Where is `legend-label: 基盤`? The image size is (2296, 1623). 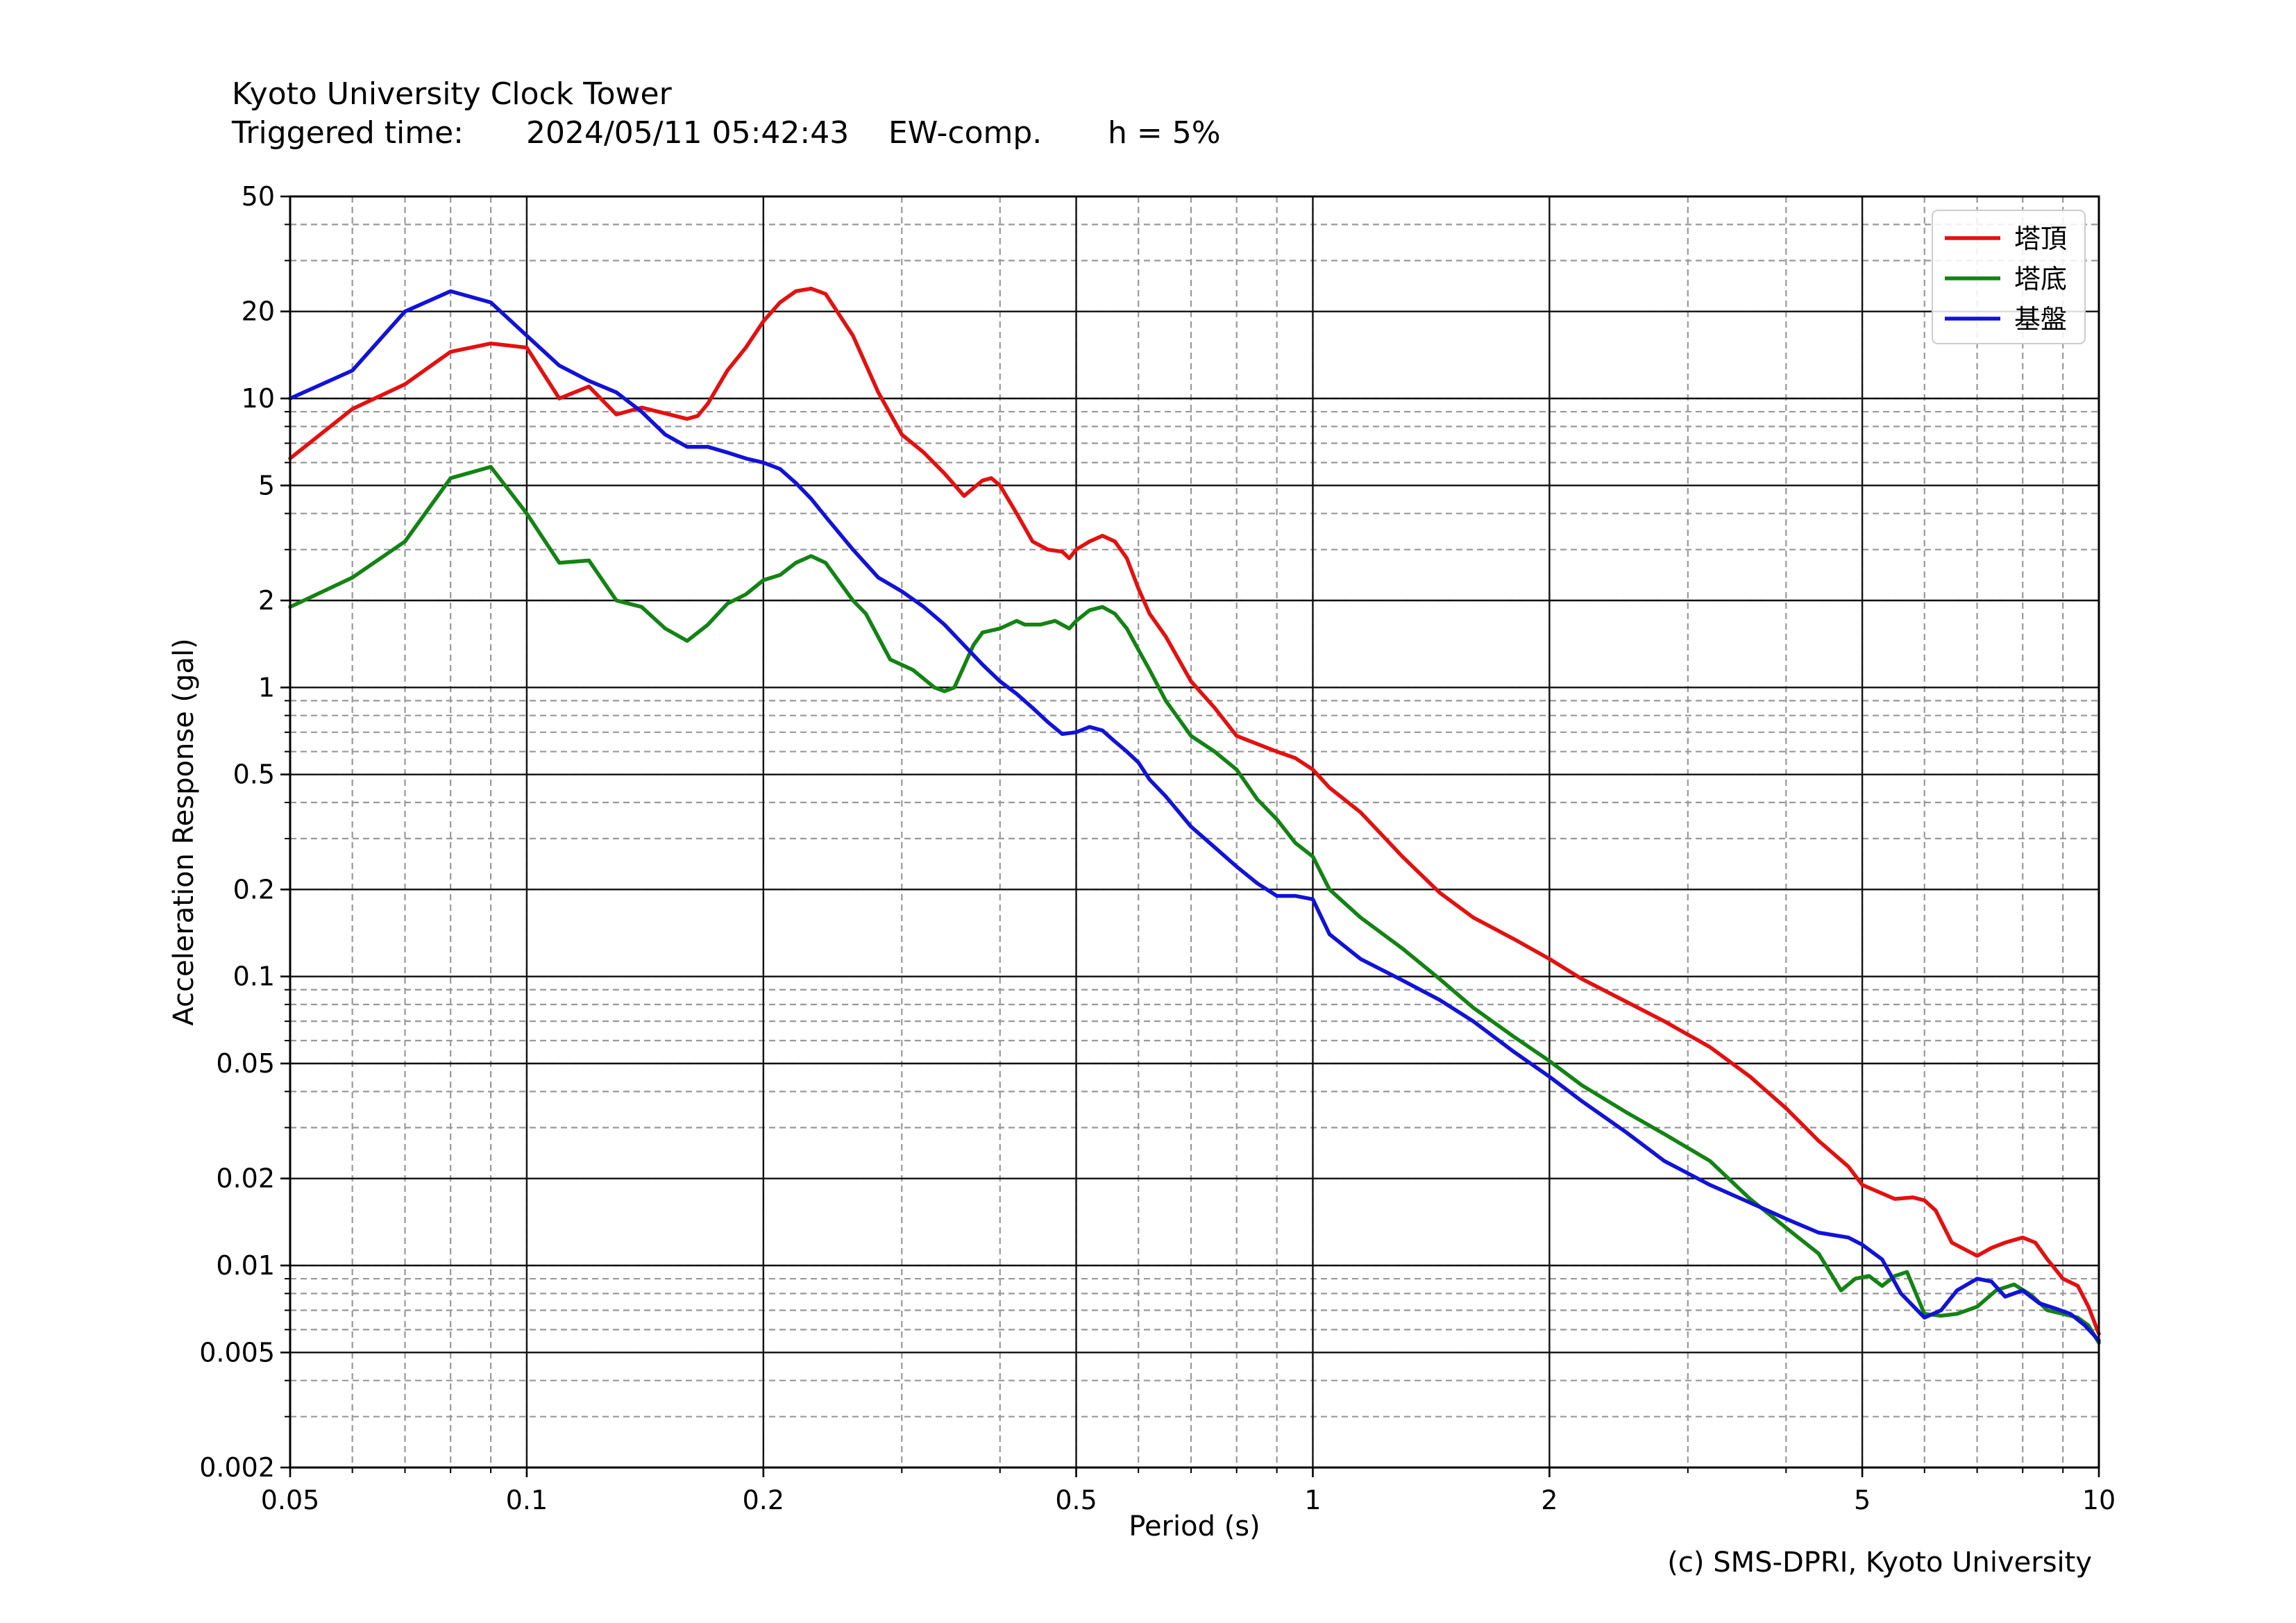
legend-label: 基盤 is located at coordinates (2040, 319).